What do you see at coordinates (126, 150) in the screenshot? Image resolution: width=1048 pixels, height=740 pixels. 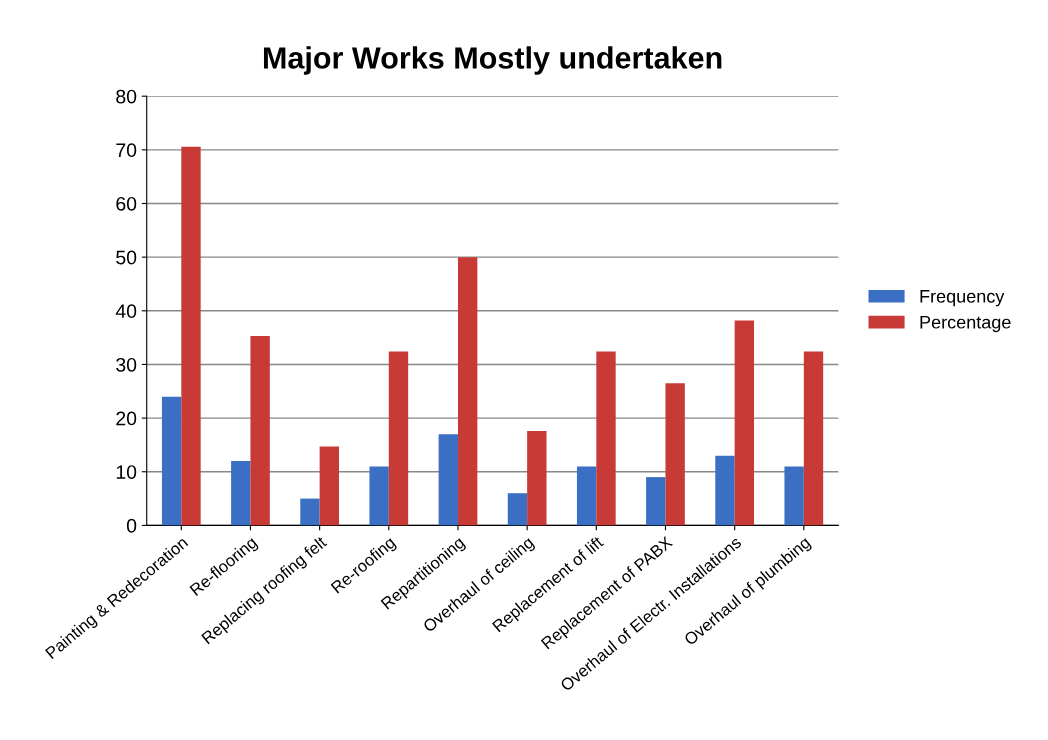 I see `y-tick-label: 70` at bounding box center [126, 150].